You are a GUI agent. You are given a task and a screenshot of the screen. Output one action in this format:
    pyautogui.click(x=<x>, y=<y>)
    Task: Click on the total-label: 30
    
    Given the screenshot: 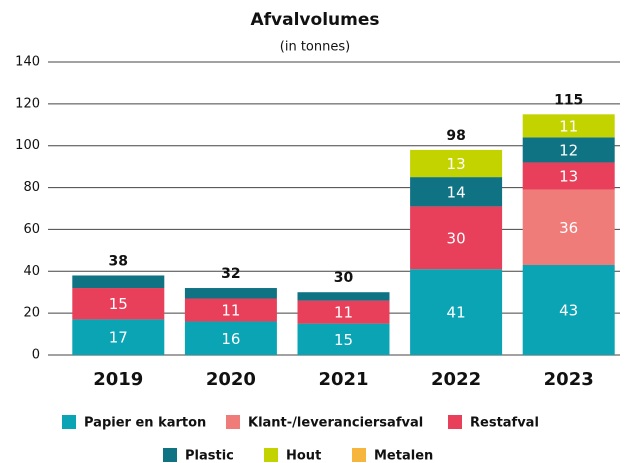 What is the action you would take?
    pyautogui.click(x=344, y=278)
    